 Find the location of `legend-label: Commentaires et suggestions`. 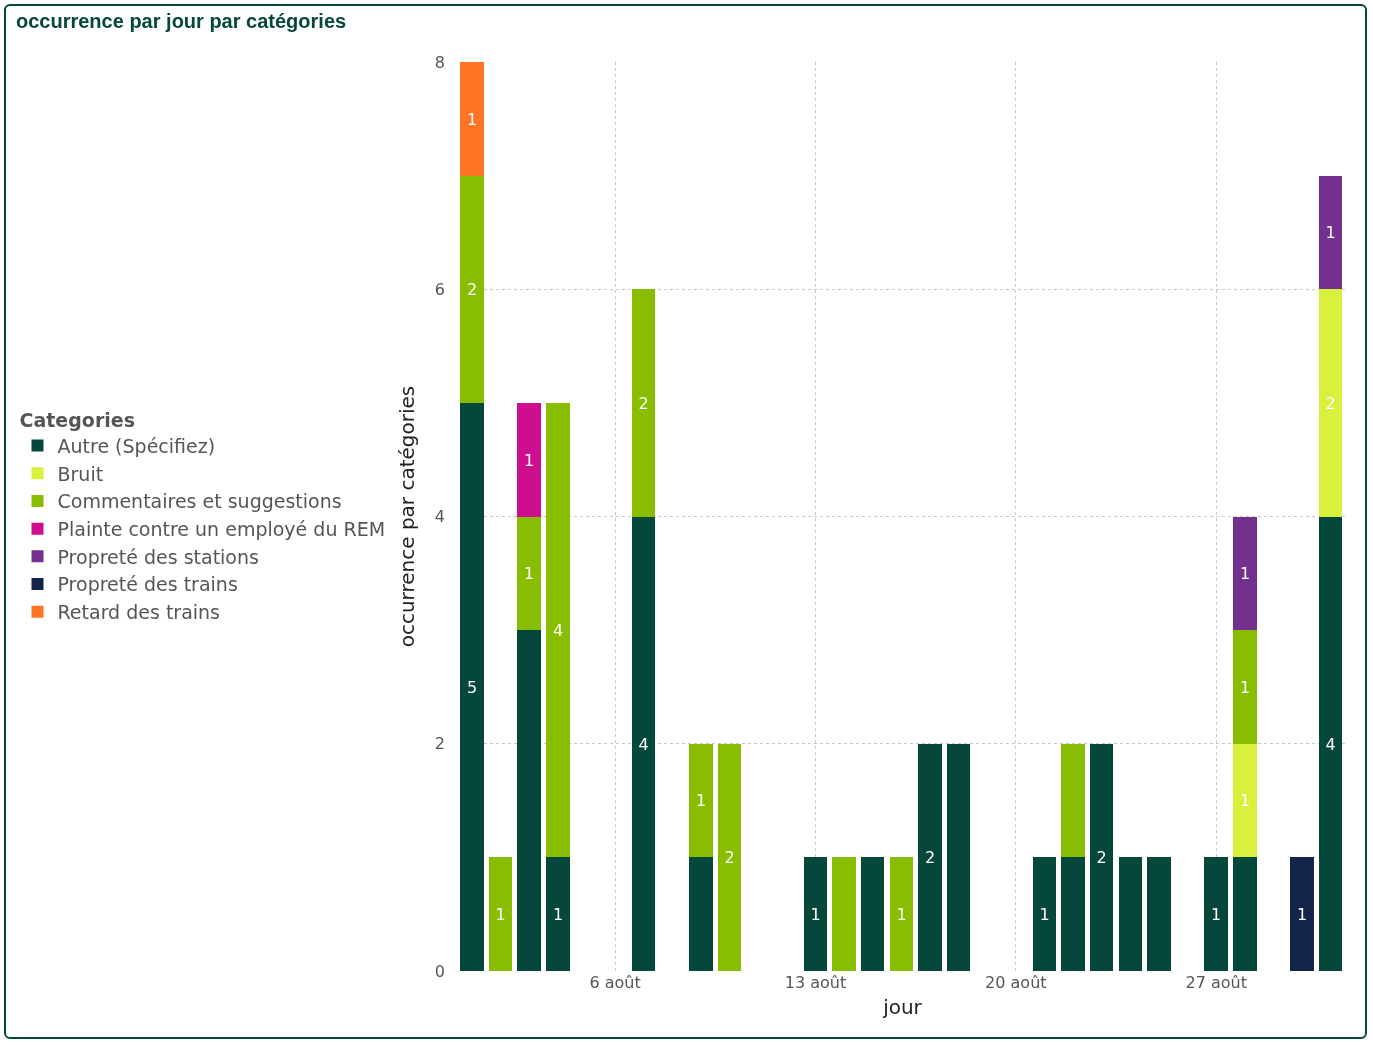

legend-label: Commentaires et suggestions is located at coordinates (199, 501).